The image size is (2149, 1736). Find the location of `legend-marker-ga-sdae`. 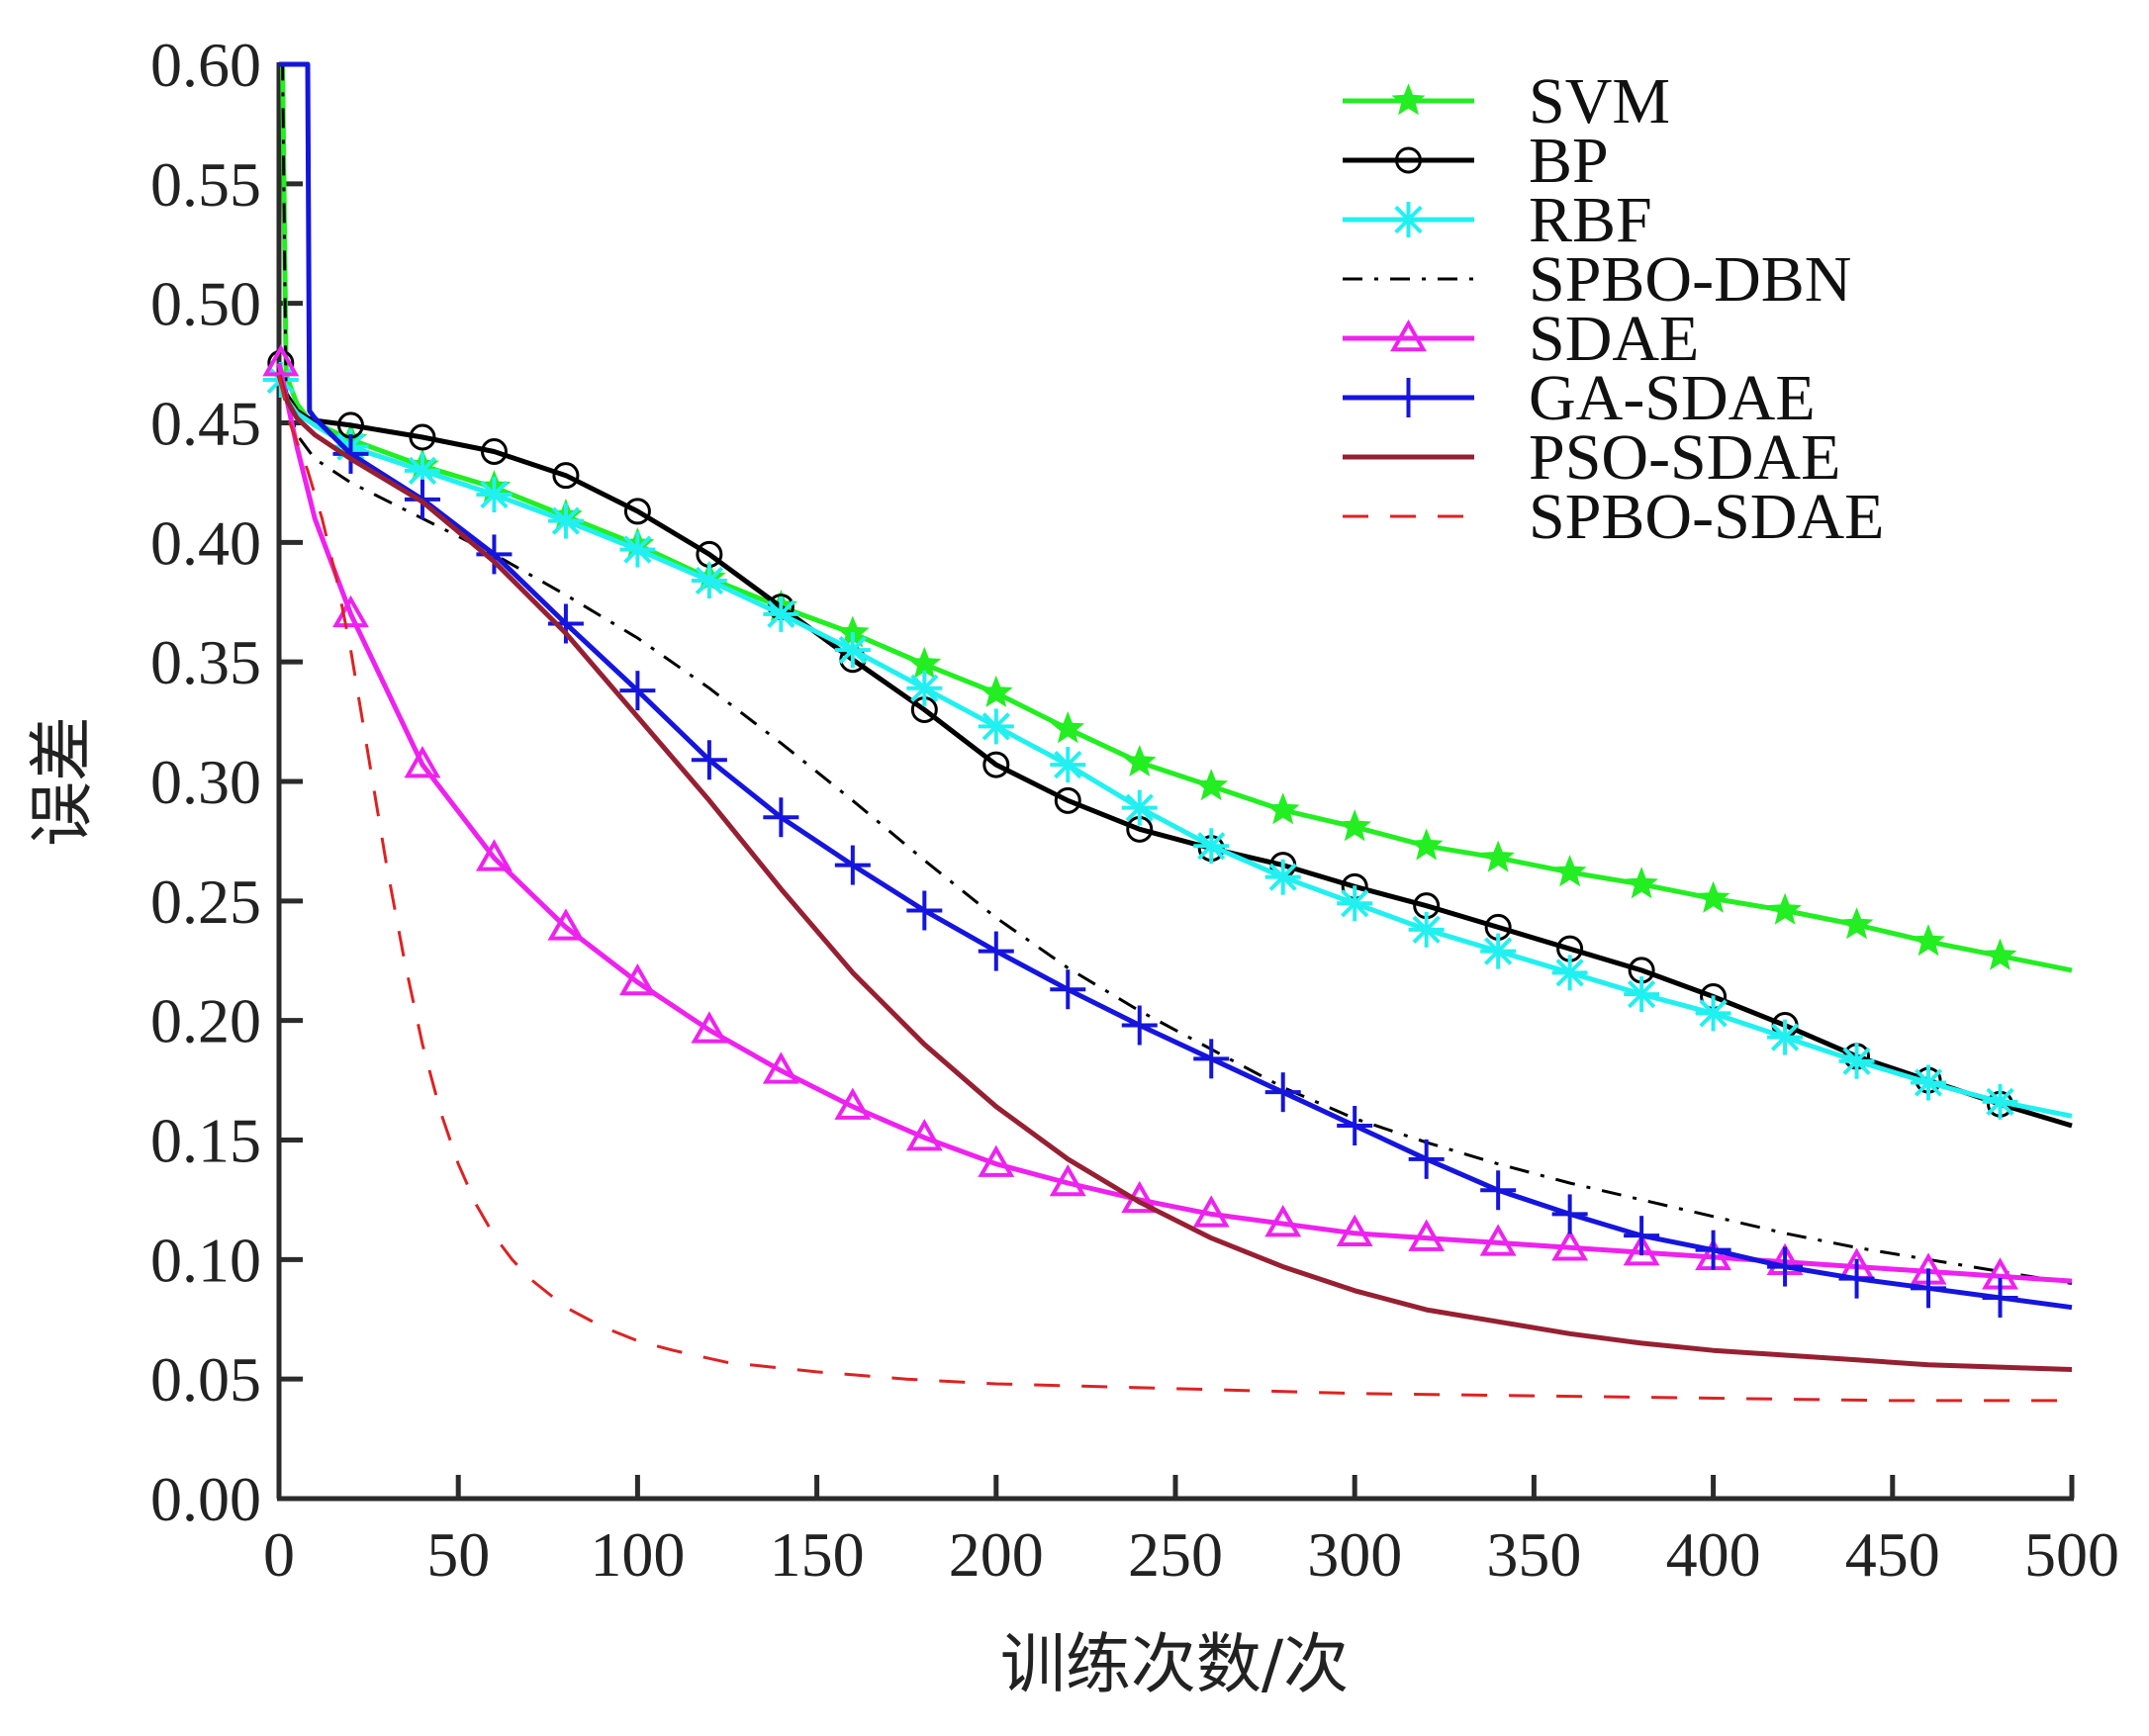

legend-marker-ga-sdae is located at coordinates (1409, 397).